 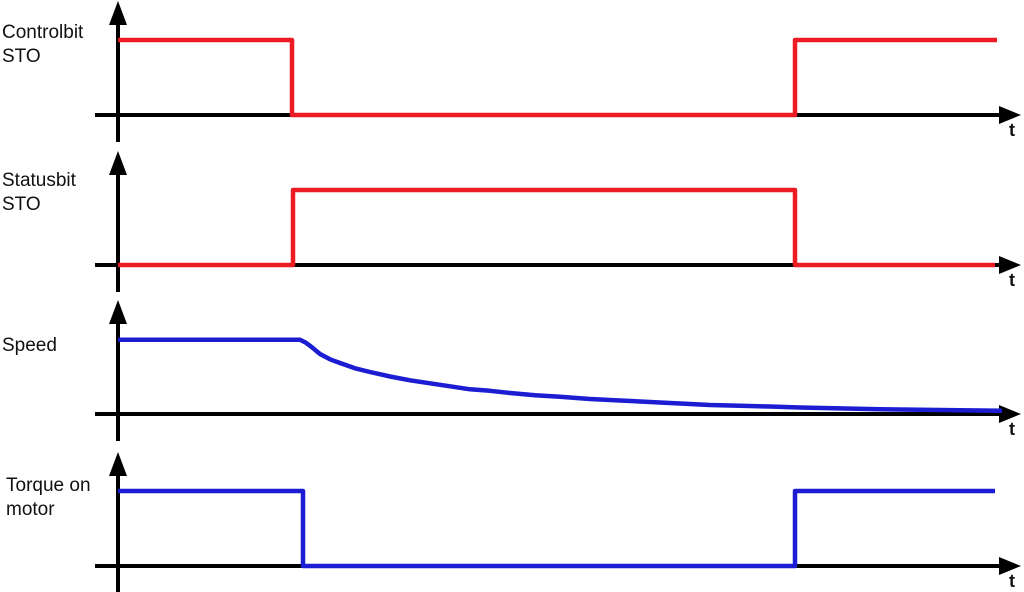 What do you see at coordinates (1012, 280) in the screenshot?
I see `time-axis-label-2: t` at bounding box center [1012, 280].